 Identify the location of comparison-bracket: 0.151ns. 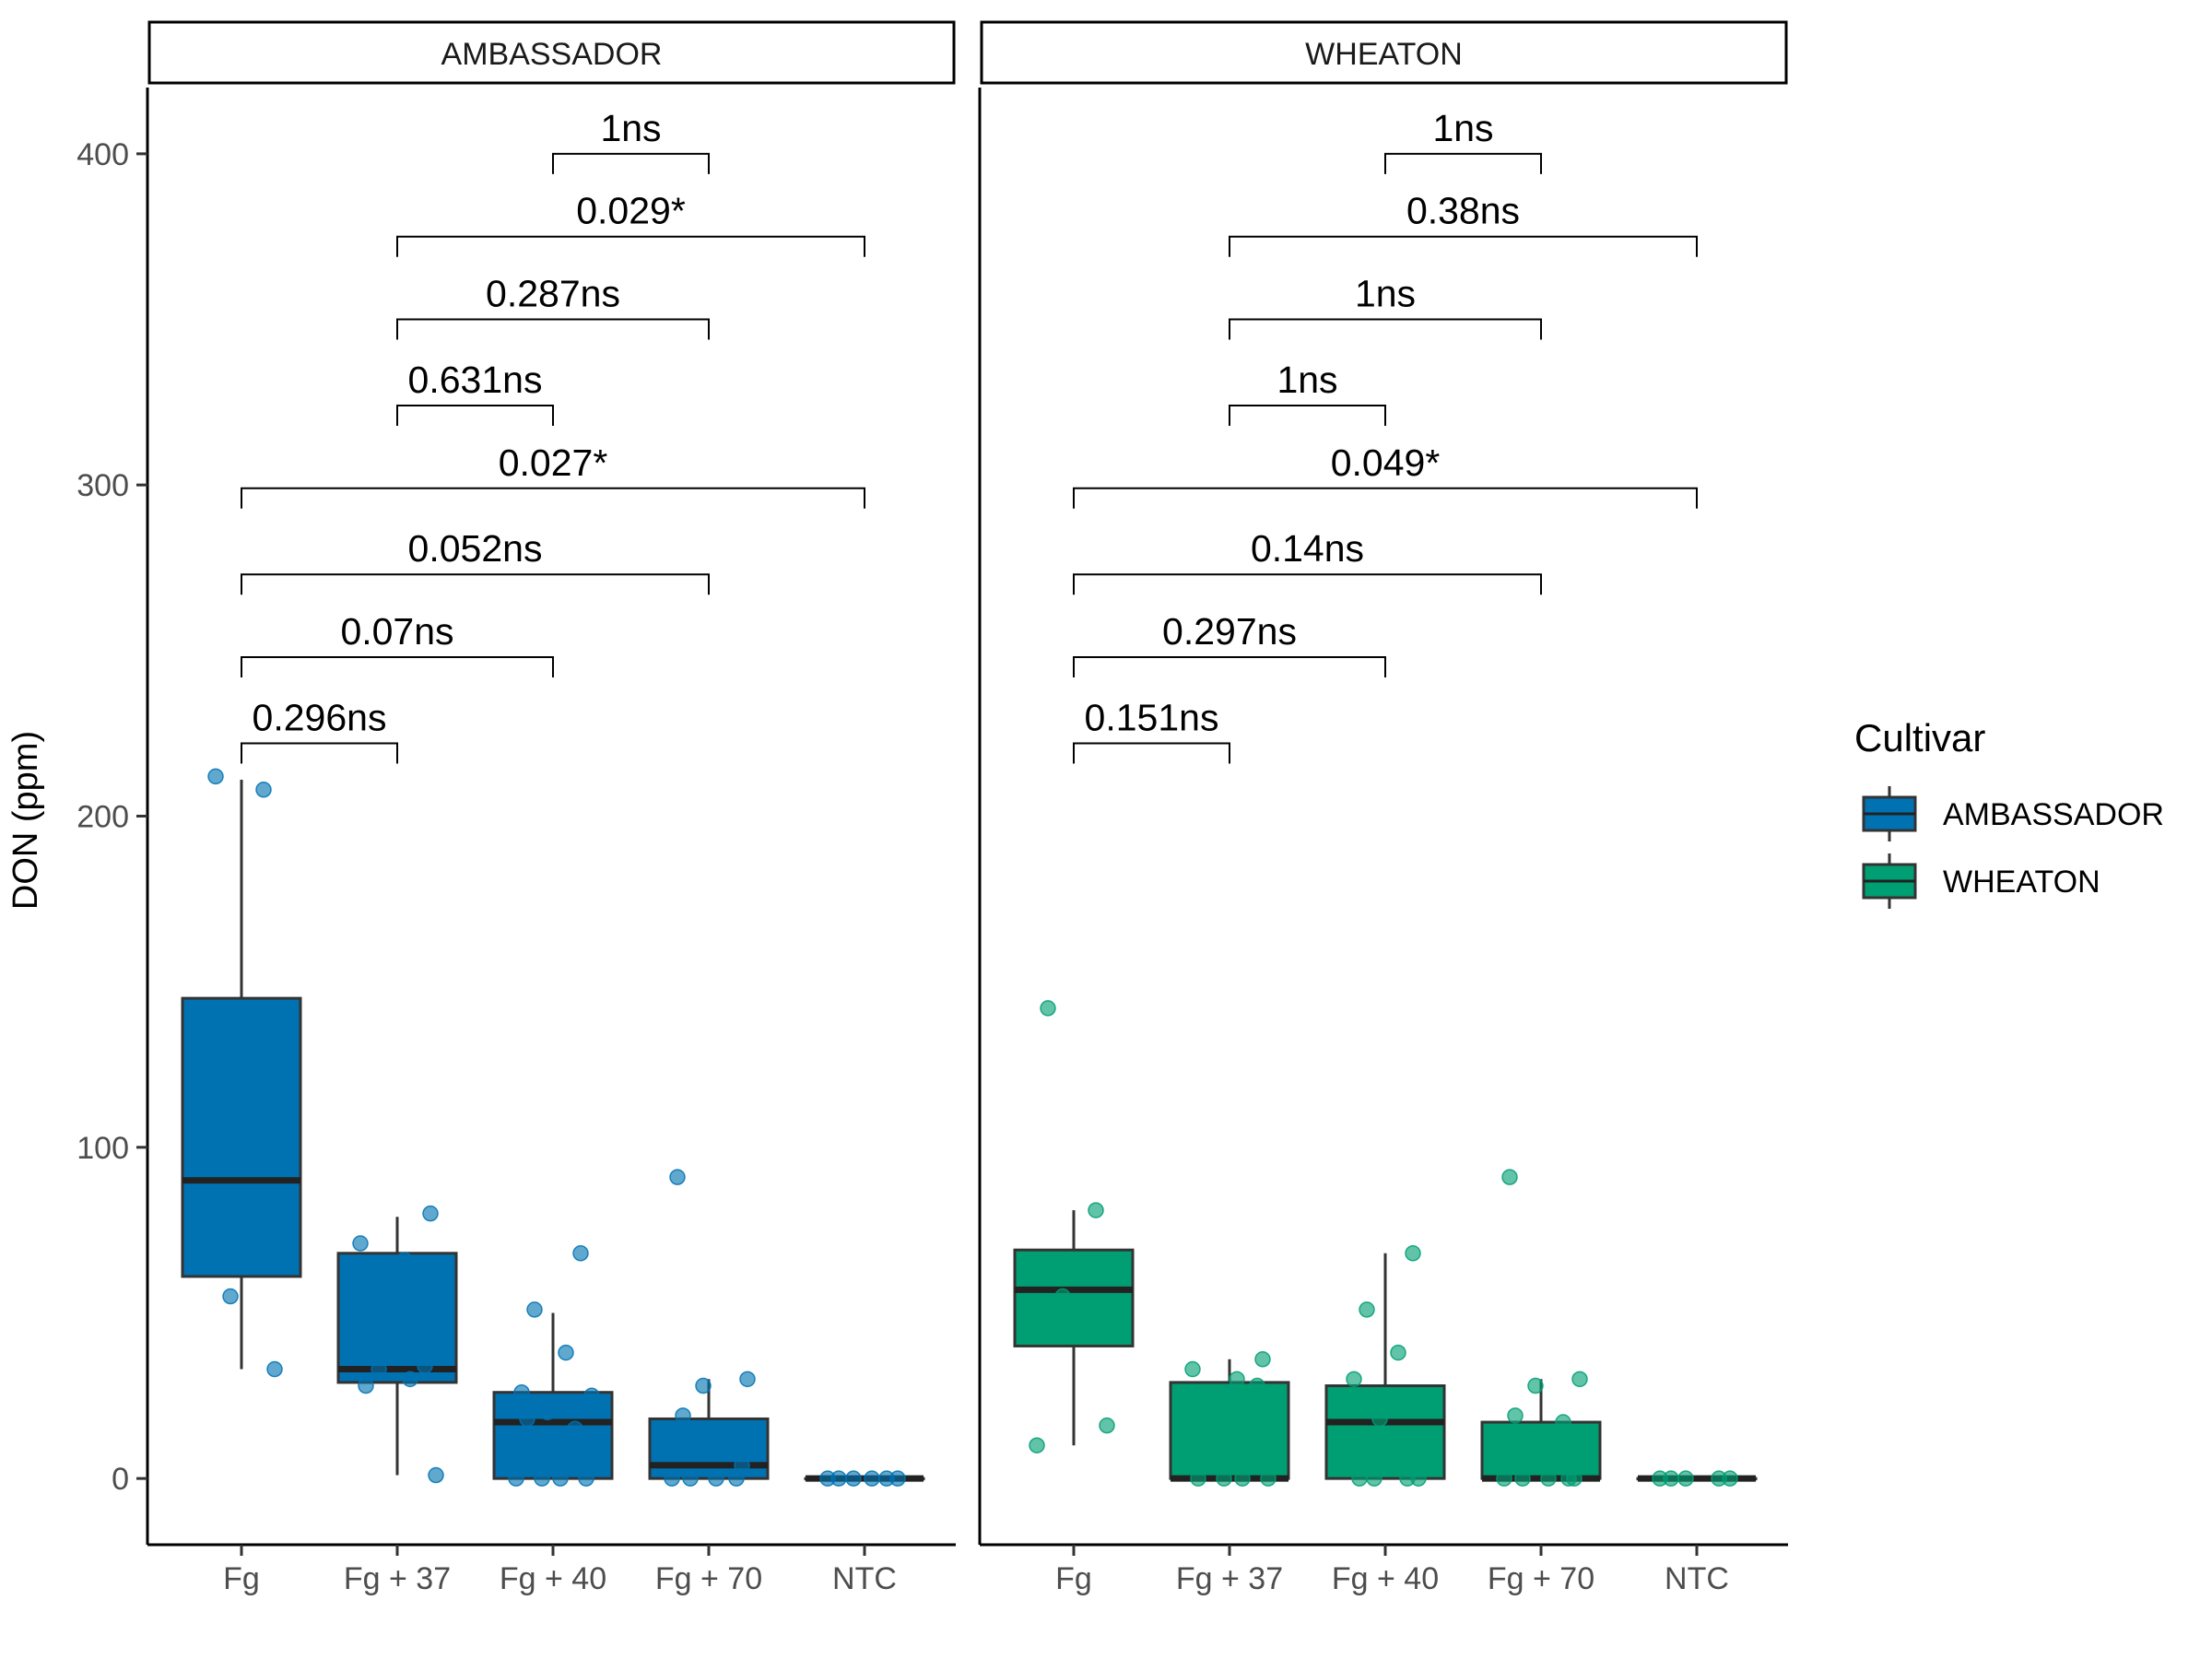
(1151, 730).